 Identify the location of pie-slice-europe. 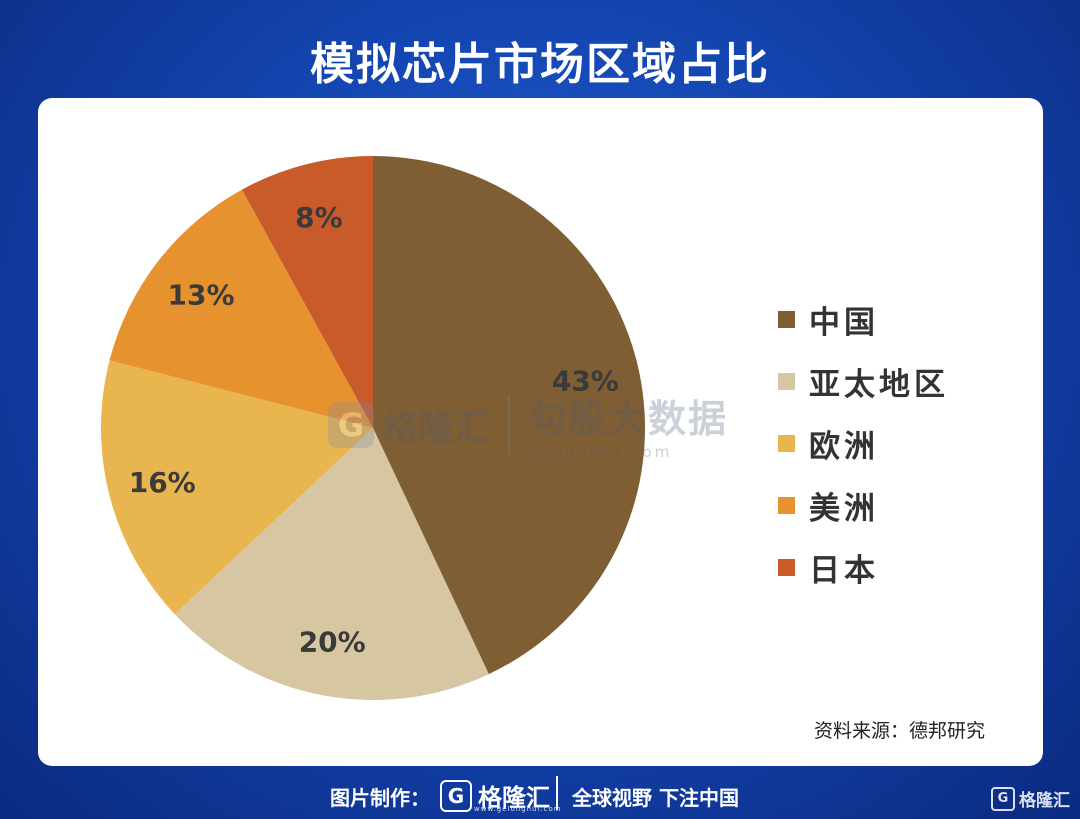
(237, 487).